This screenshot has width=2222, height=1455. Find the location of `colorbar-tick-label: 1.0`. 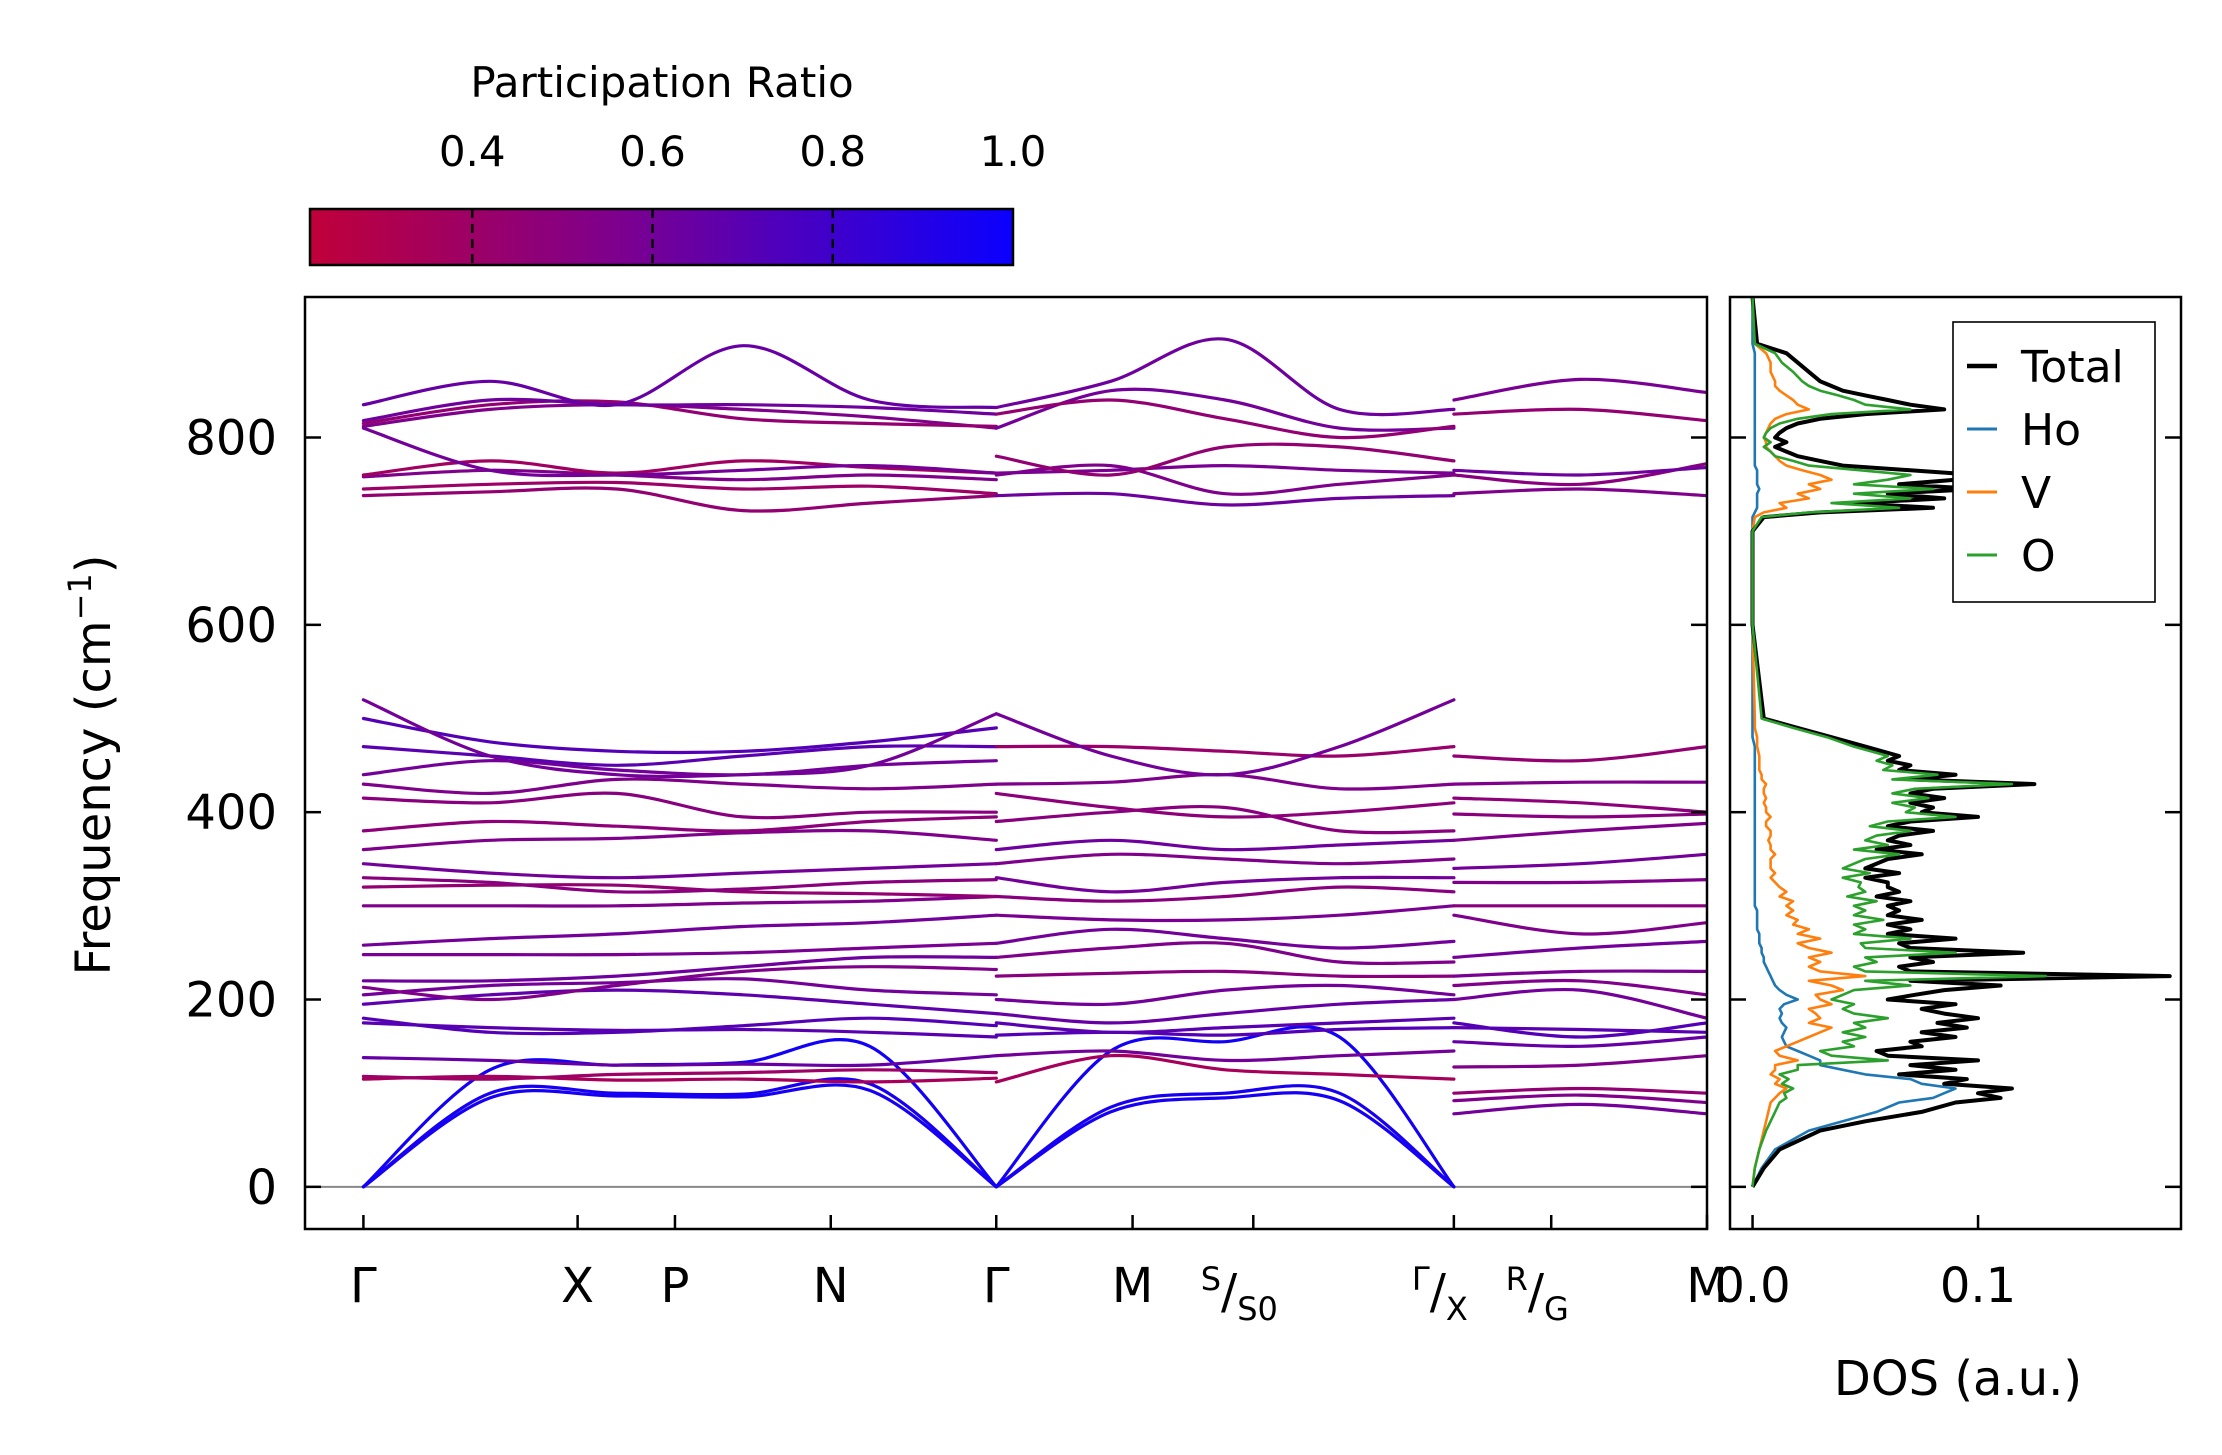

colorbar-tick-label: 1.0 is located at coordinates (1013, 151).